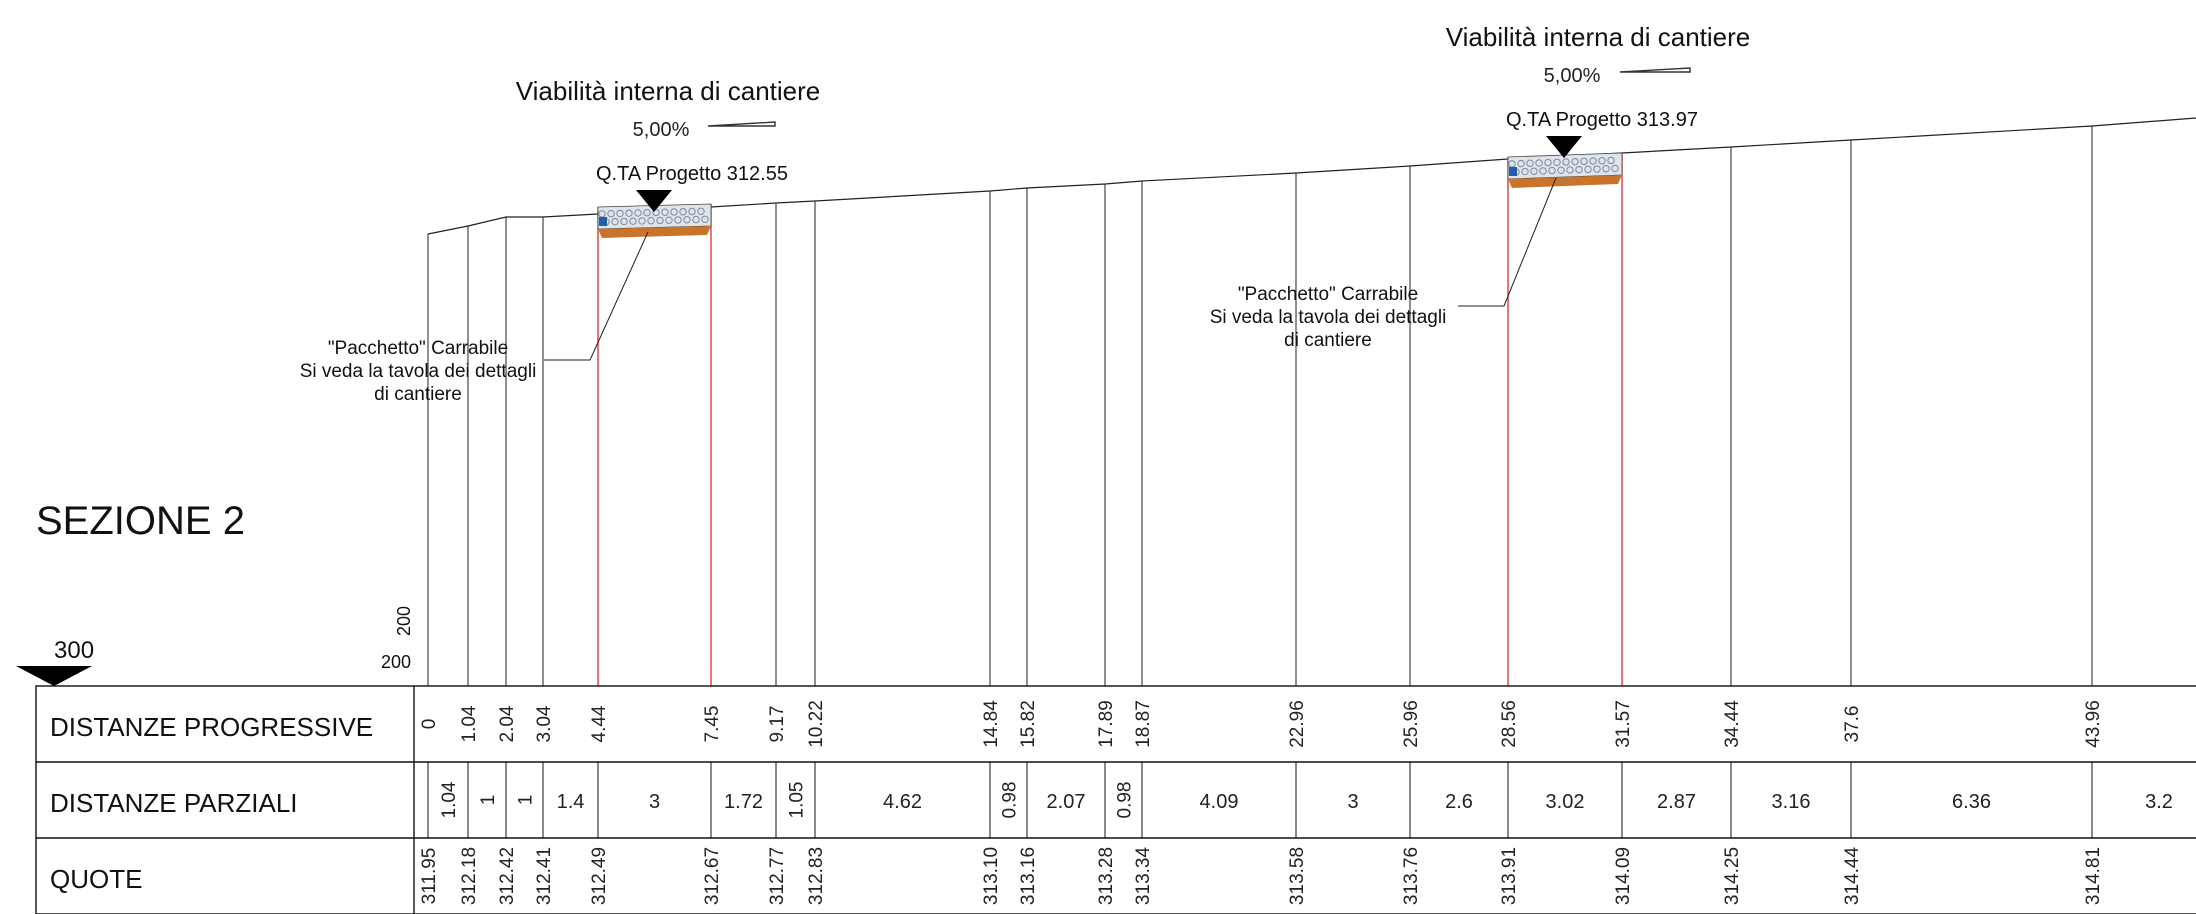  I want to click on scale-arrow-icon, so click(54, 676).